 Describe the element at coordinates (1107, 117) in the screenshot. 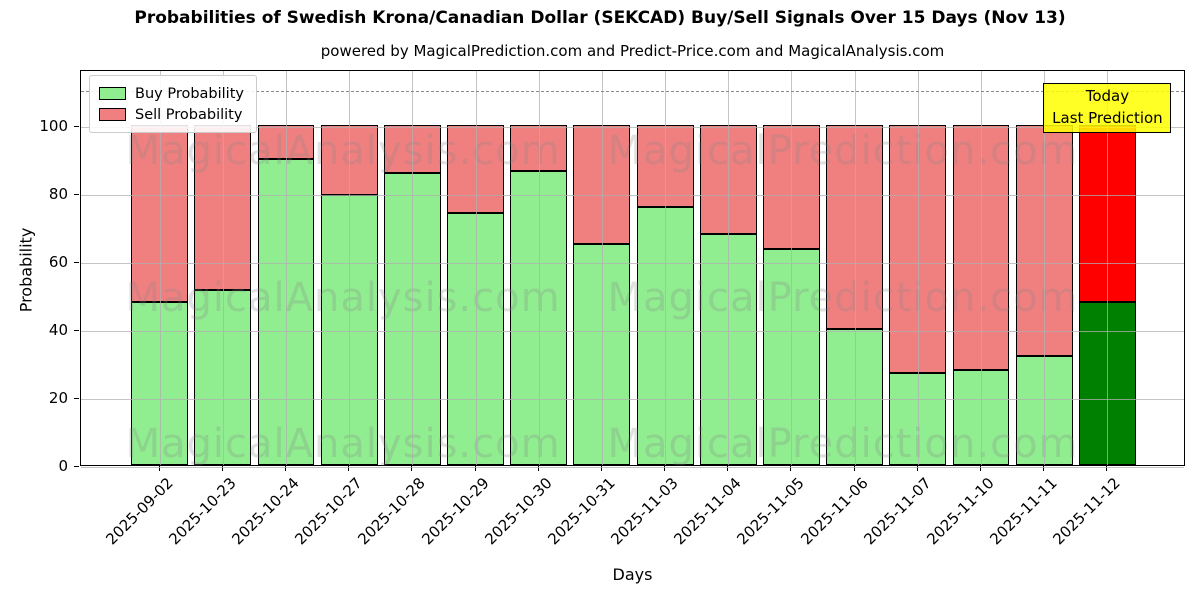

I see `annotation-line-2: Last Prediction` at that location.